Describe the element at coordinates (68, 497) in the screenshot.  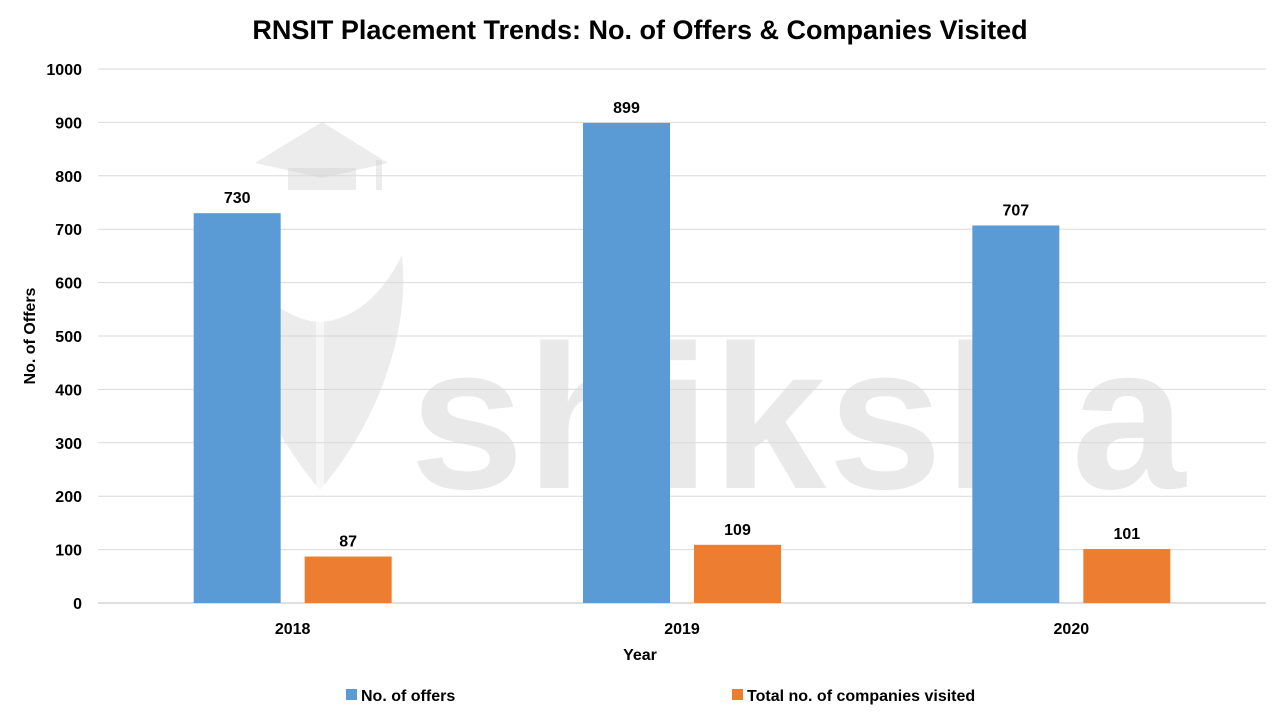
I see `y-tick-label: 200` at that location.